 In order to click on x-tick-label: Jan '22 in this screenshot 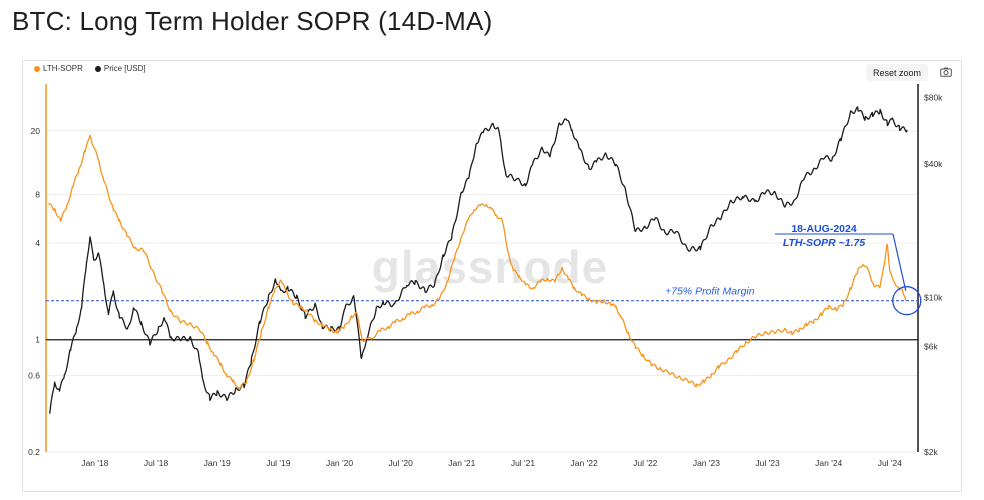, I will do `click(584, 463)`.